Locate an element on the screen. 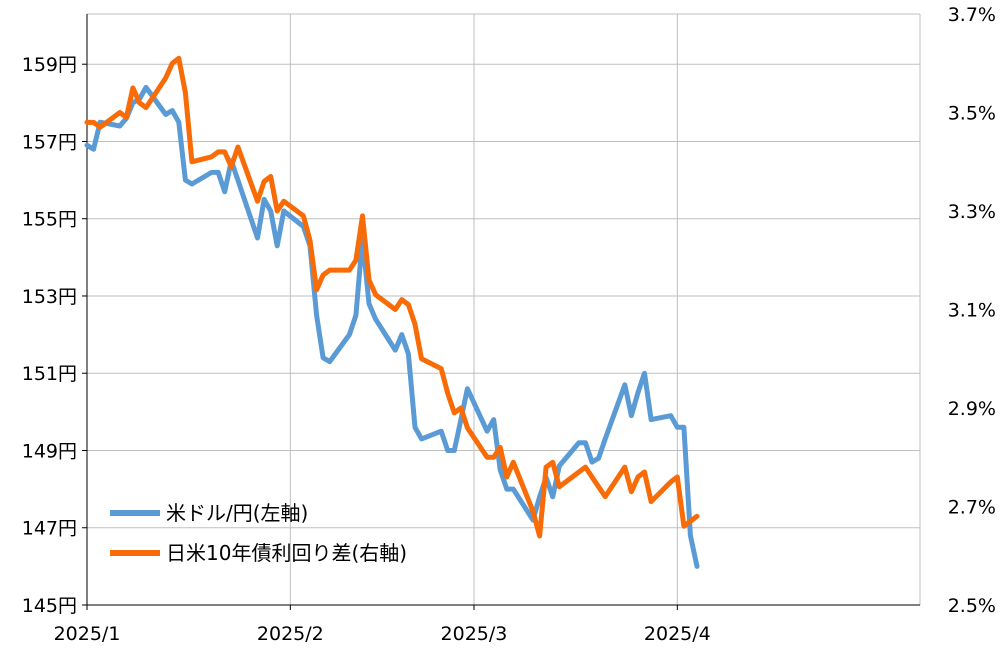 This screenshot has height=648, width=1000. right-axis-ticks: 2.5% 2.7% 2.9% 3.1% 3.3% 3.5% 3.7% is located at coordinates (972, 310).